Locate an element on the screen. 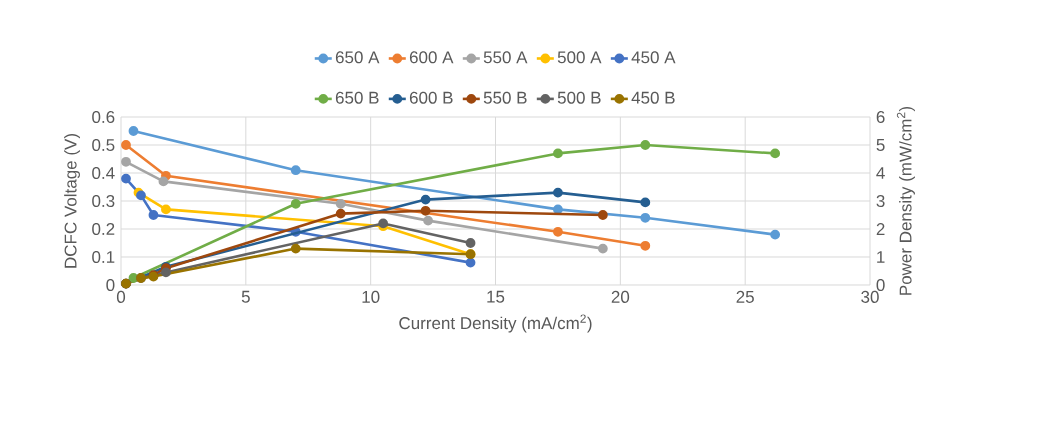 Image resolution: width=1057 pixels, height=432 pixels. y2-tick-label: 0 is located at coordinates (880, 285).